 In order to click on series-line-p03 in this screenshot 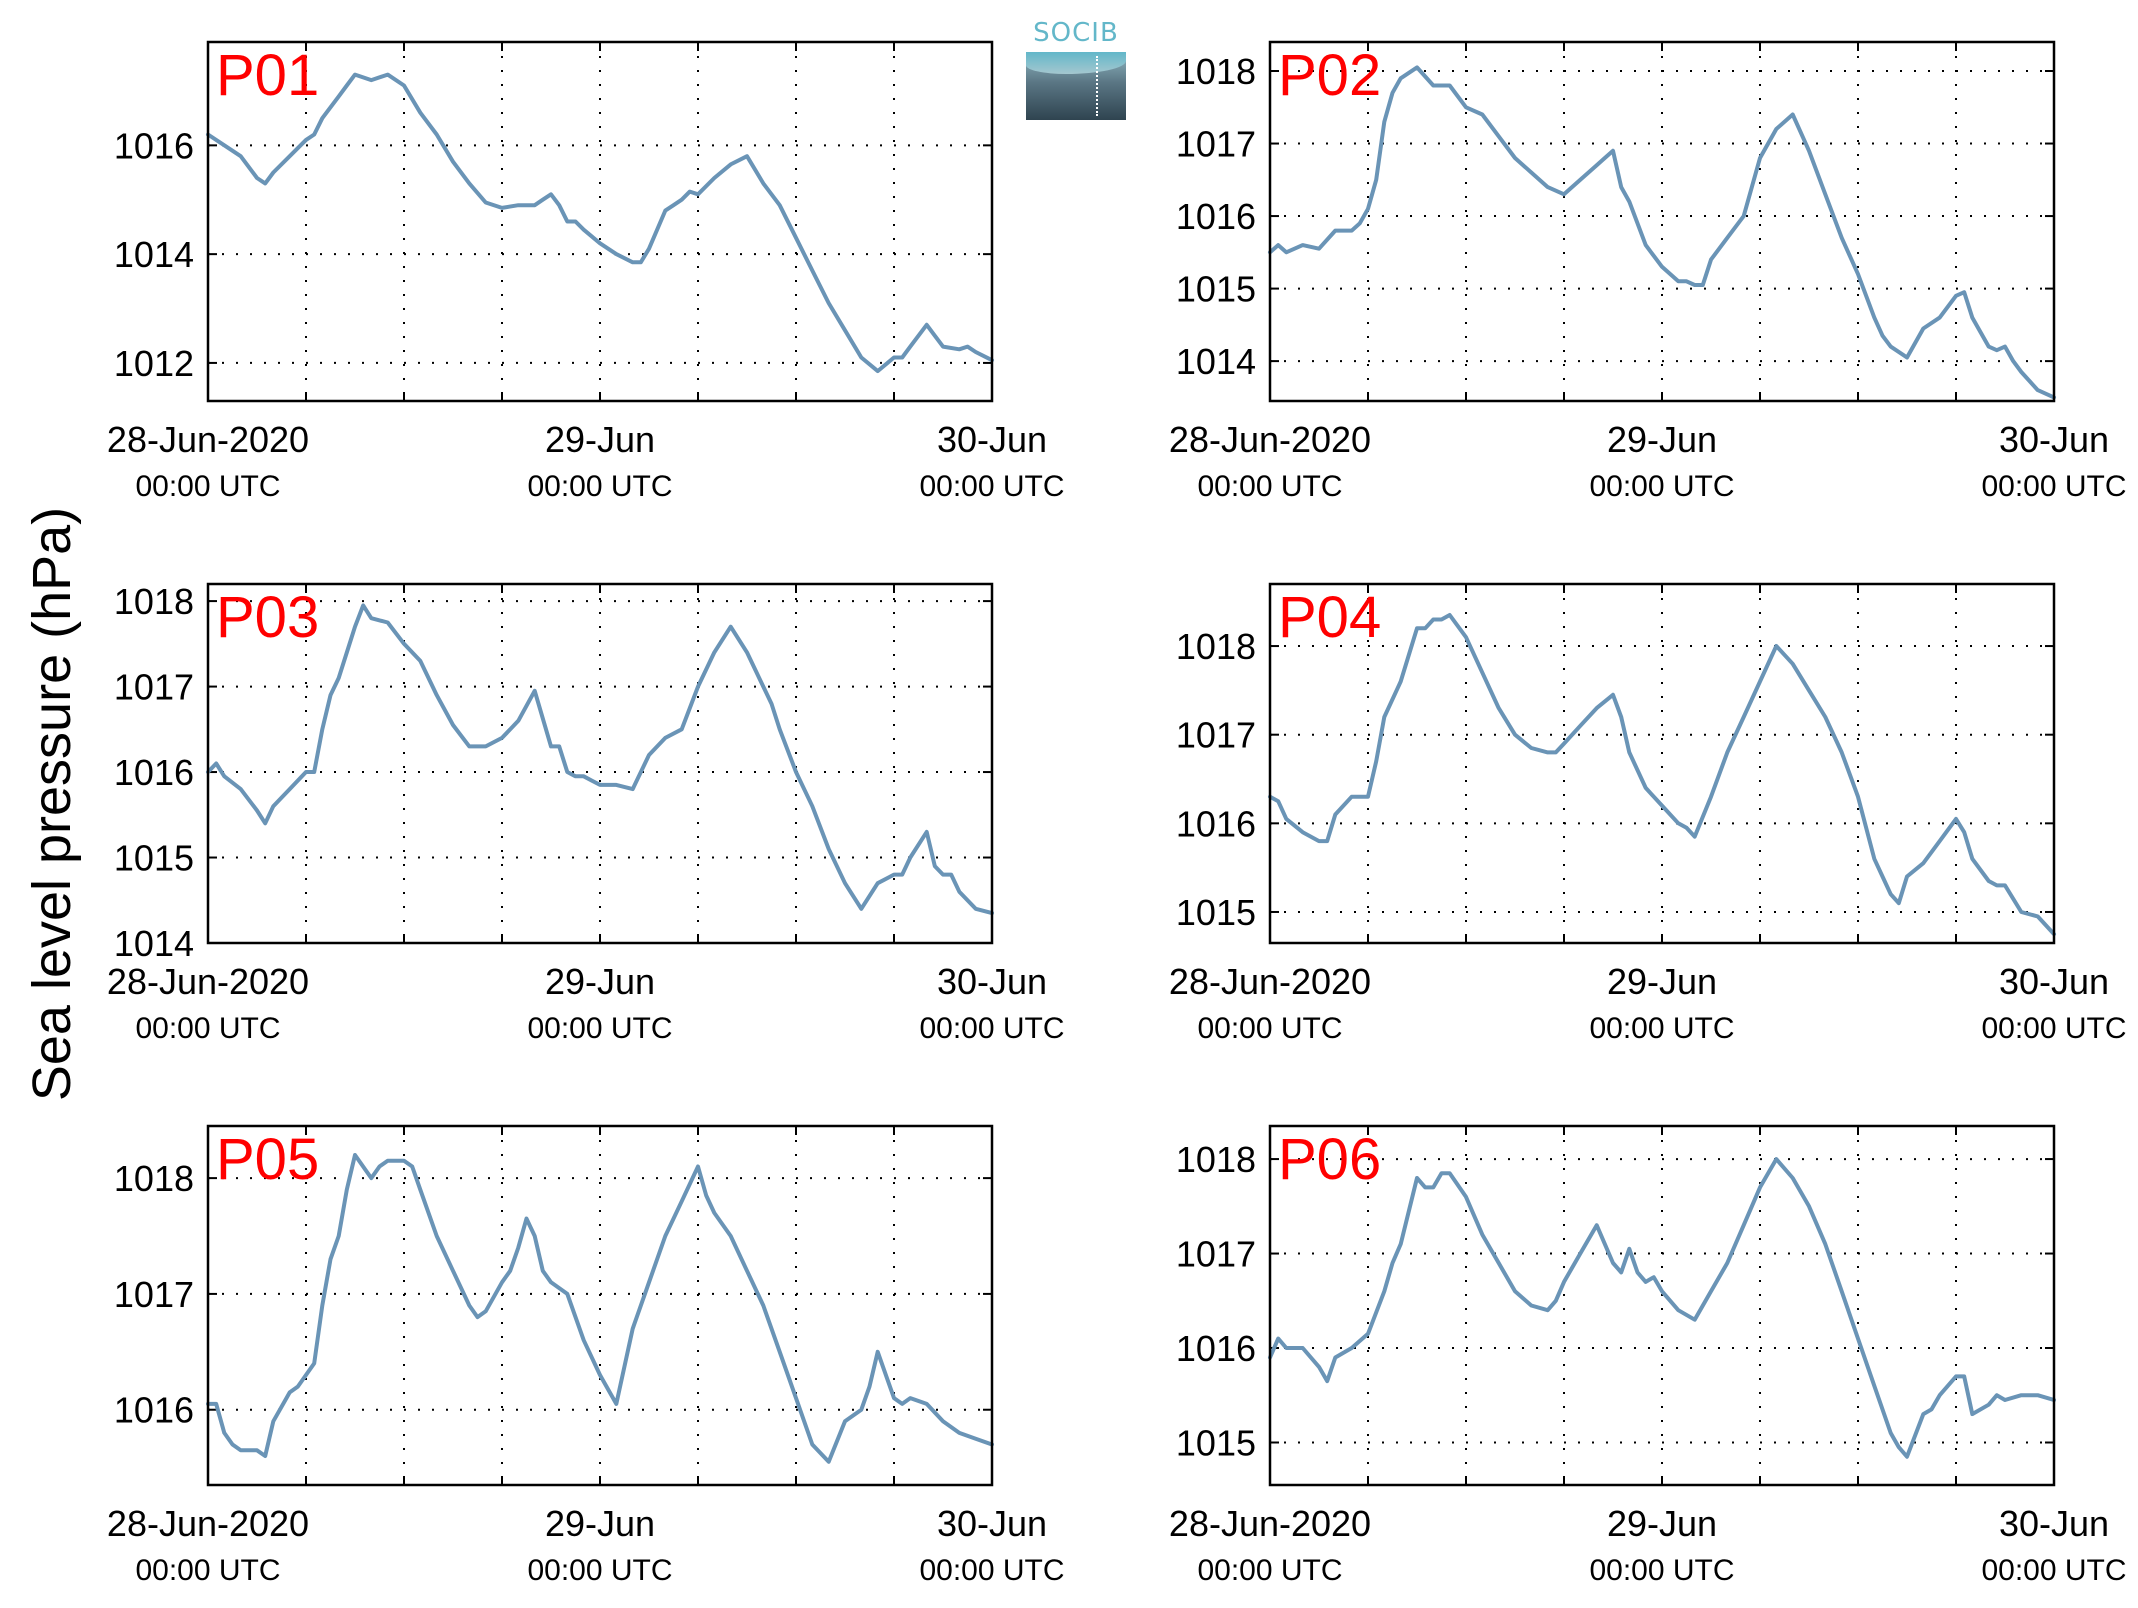, I will do `click(600, 759)`.